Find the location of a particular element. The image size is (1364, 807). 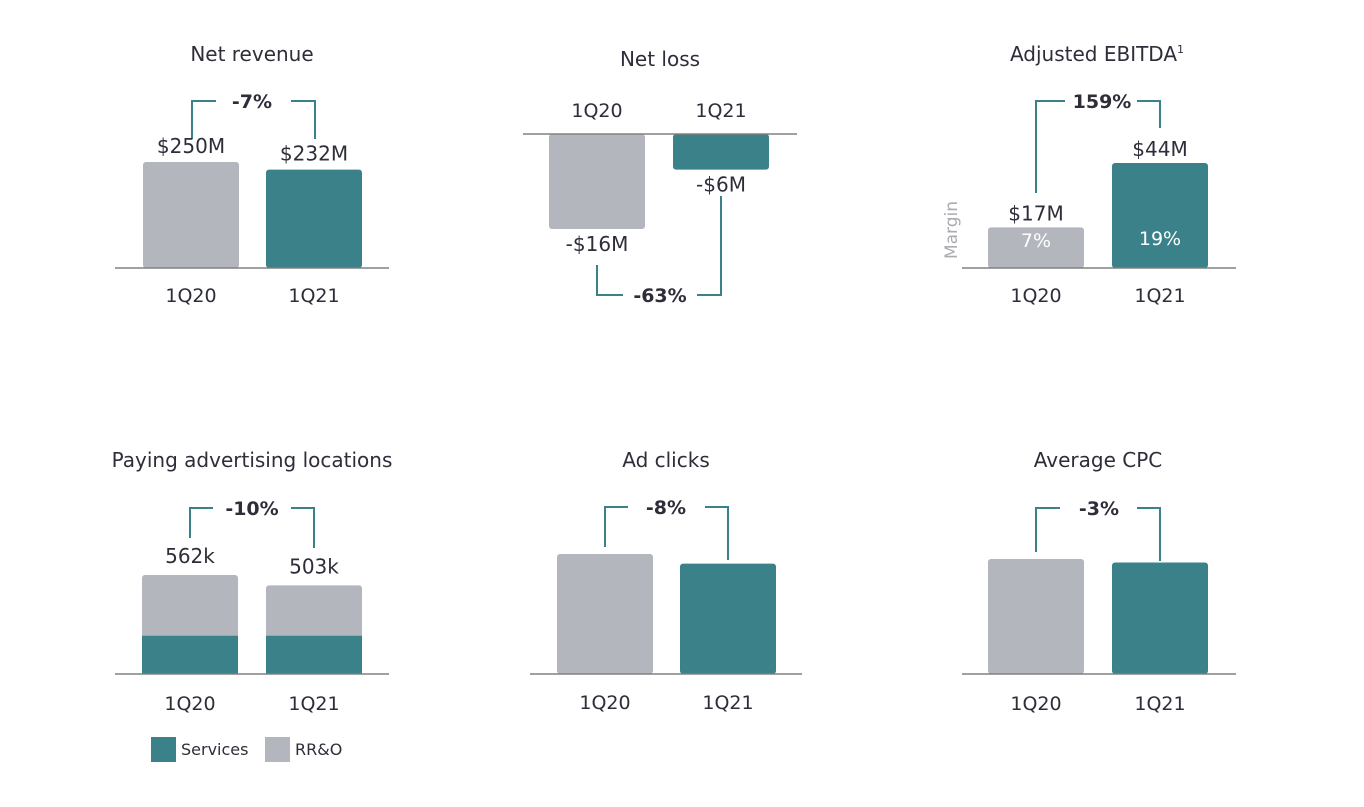

margin-axis-label: Margin is located at coordinates (952, 230).